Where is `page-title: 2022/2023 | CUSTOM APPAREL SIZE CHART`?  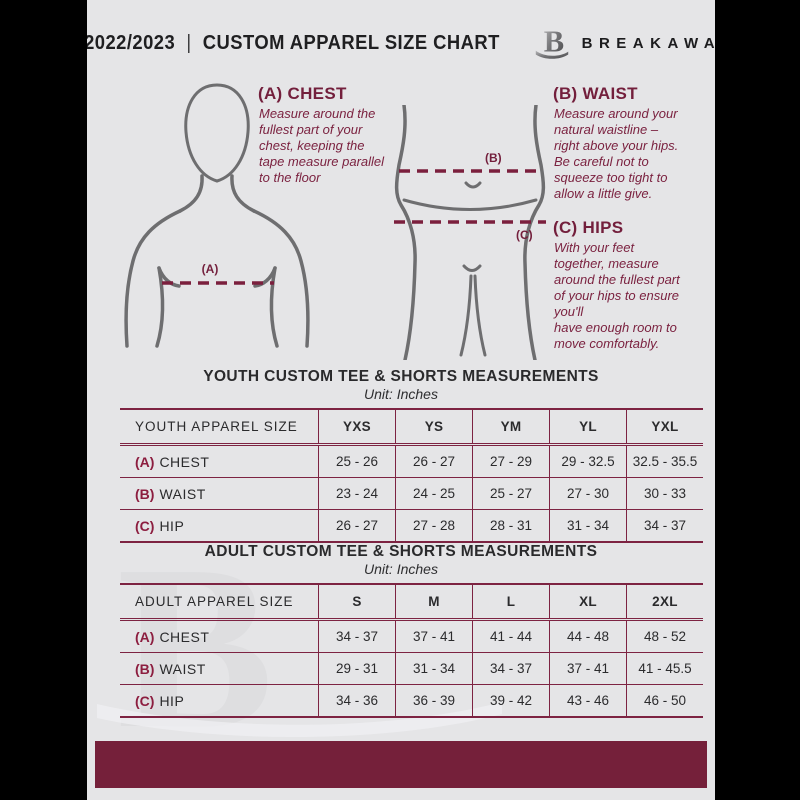
page-title: 2022/2023 | CUSTOM APPAREL SIZE CHART is located at coordinates (293, 43).